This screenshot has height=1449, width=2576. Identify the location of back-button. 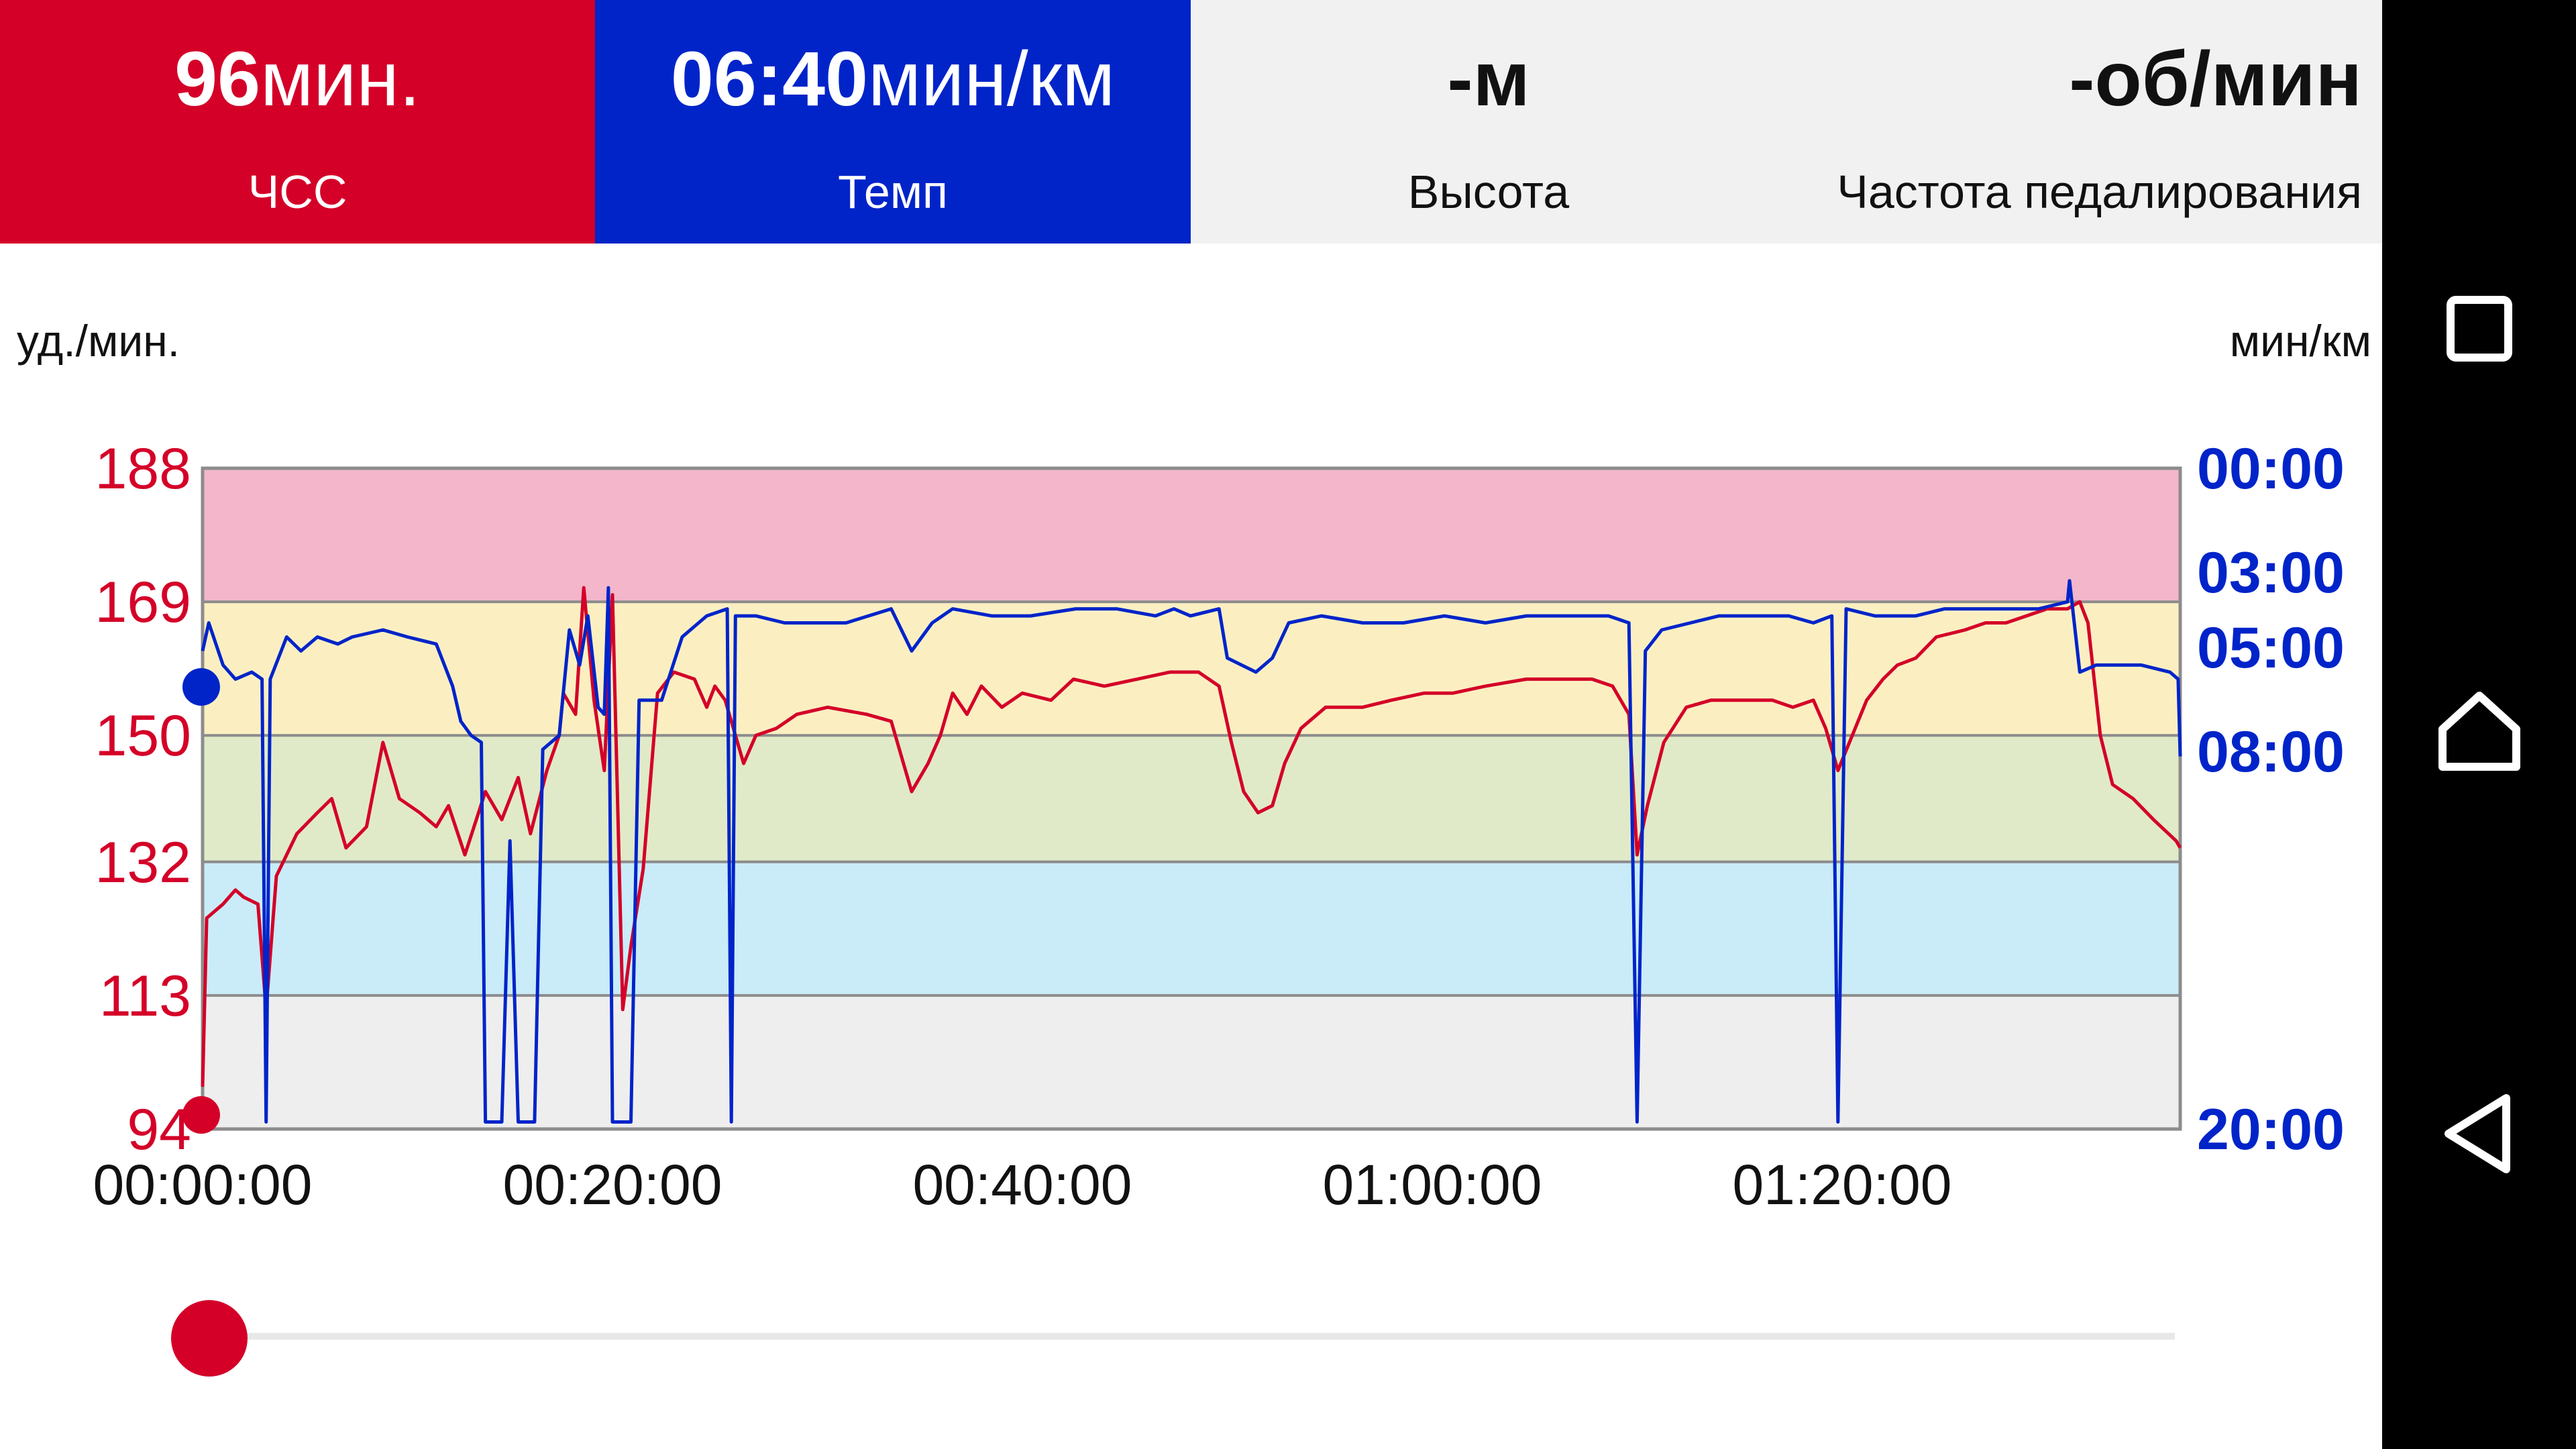
(2479, 1134).